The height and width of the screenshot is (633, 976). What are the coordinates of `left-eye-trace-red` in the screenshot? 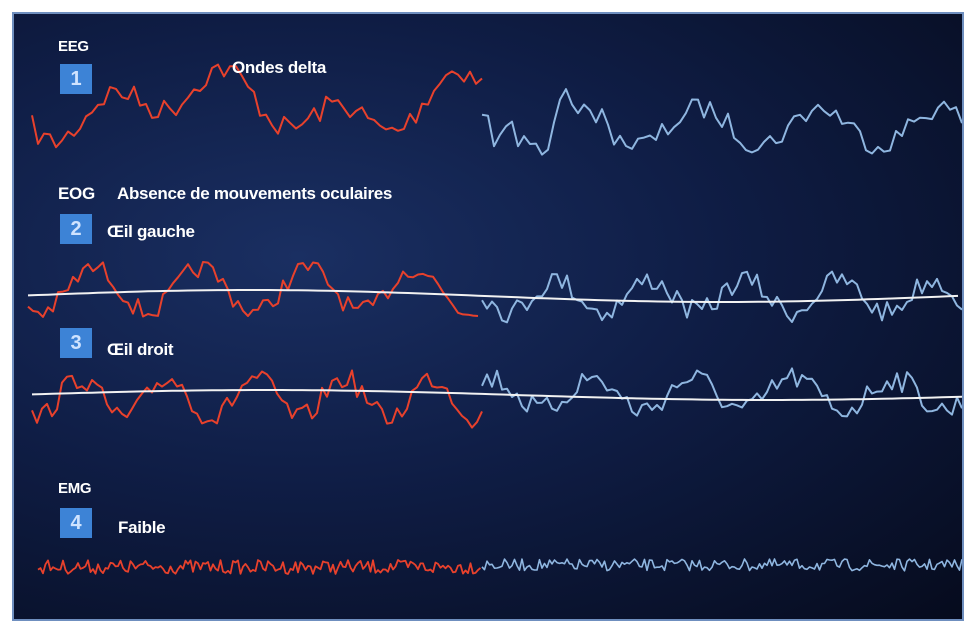 It's located at (253, 289).